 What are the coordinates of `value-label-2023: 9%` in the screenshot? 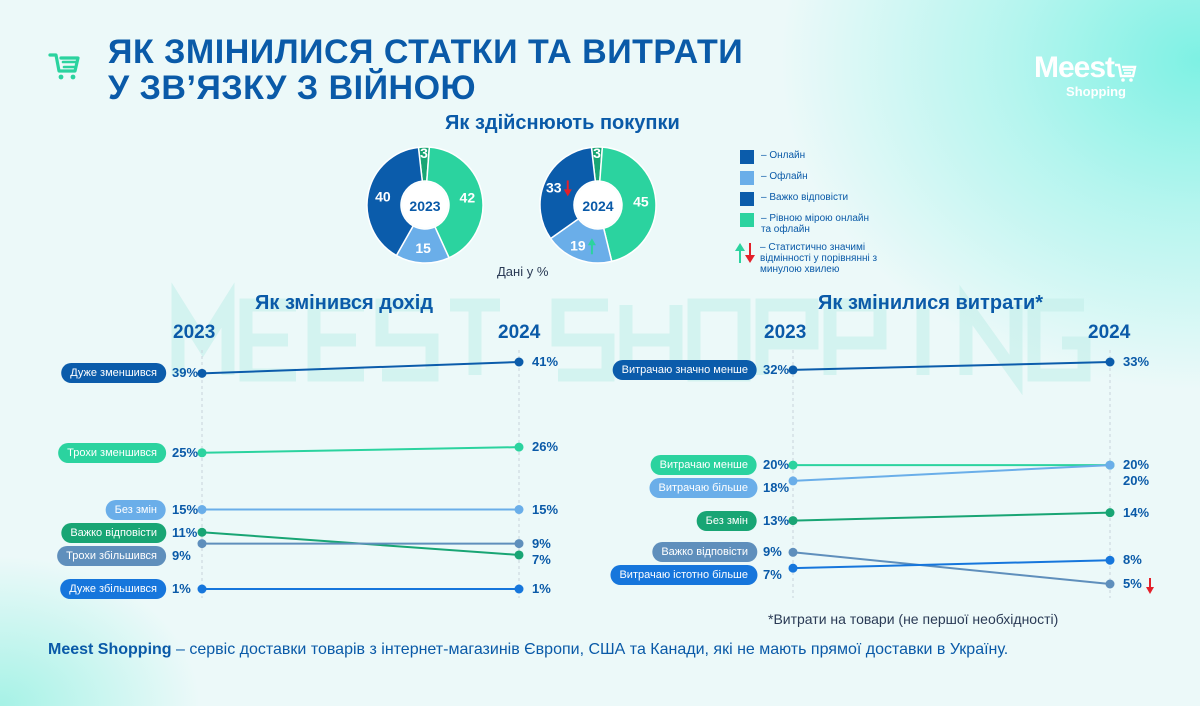 It's located at (772, 552).